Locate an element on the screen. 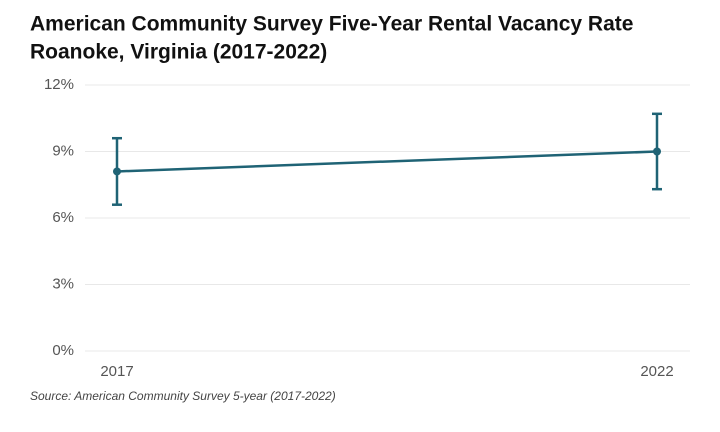  y-tick-label: 6% is located at coordinates (63, 217).